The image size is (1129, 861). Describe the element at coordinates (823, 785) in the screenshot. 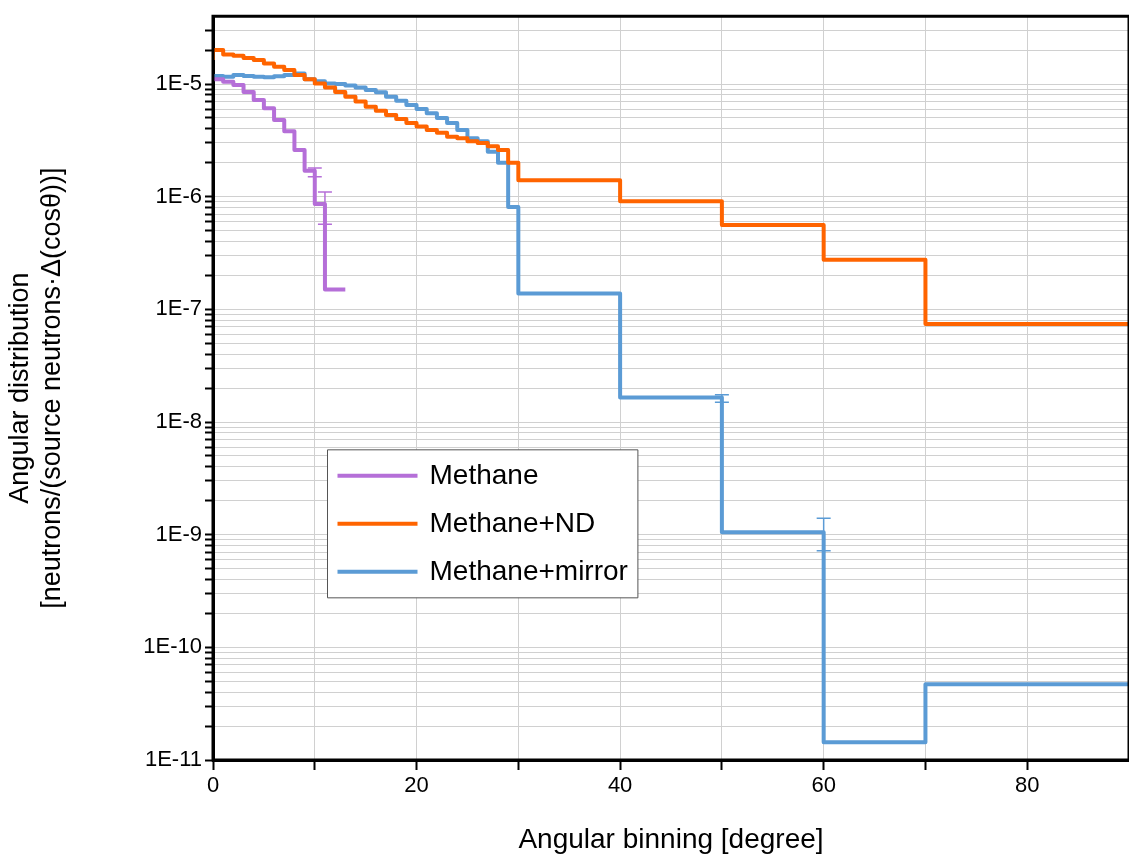

I see `x-tick-label: 60` at that location.